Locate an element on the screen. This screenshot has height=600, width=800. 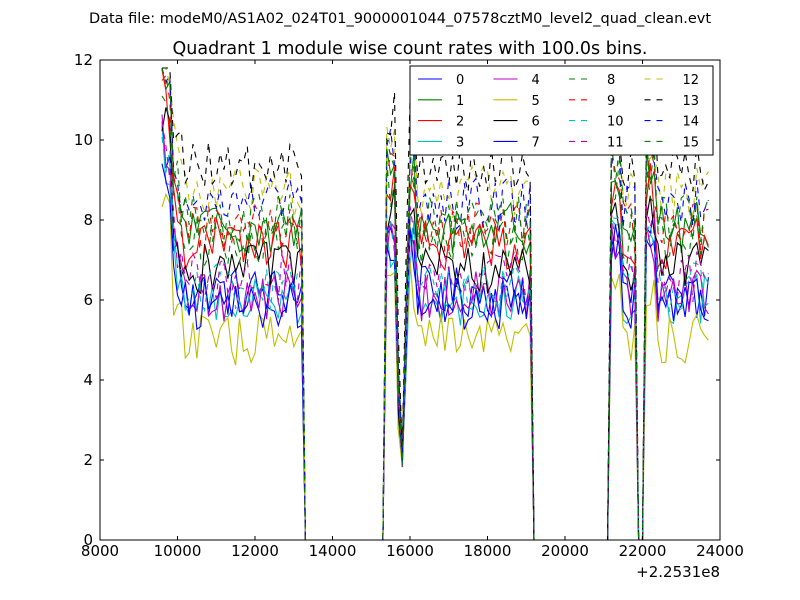
legend-label-4: 4 is located at coordinates (536, 80).